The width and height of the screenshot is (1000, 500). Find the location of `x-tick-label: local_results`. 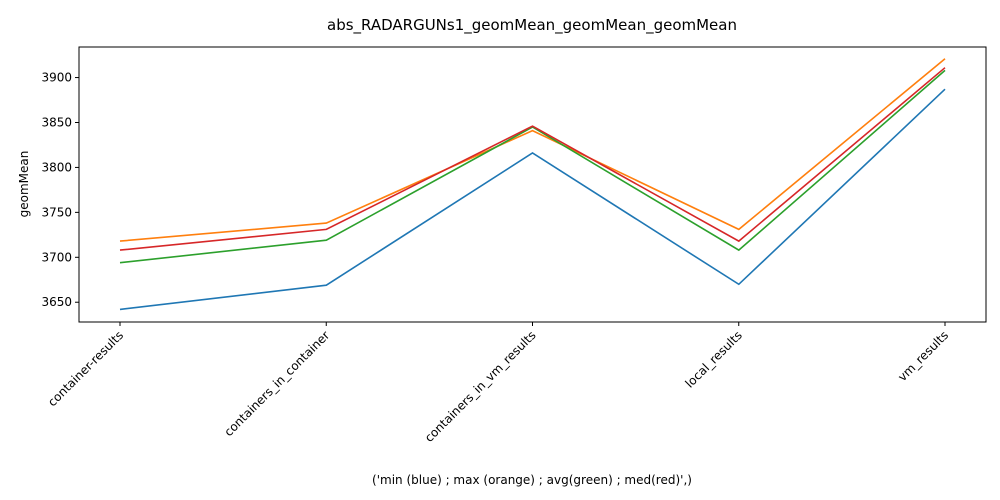

x-tick-label: local_results is located at coordinates (714, 359).